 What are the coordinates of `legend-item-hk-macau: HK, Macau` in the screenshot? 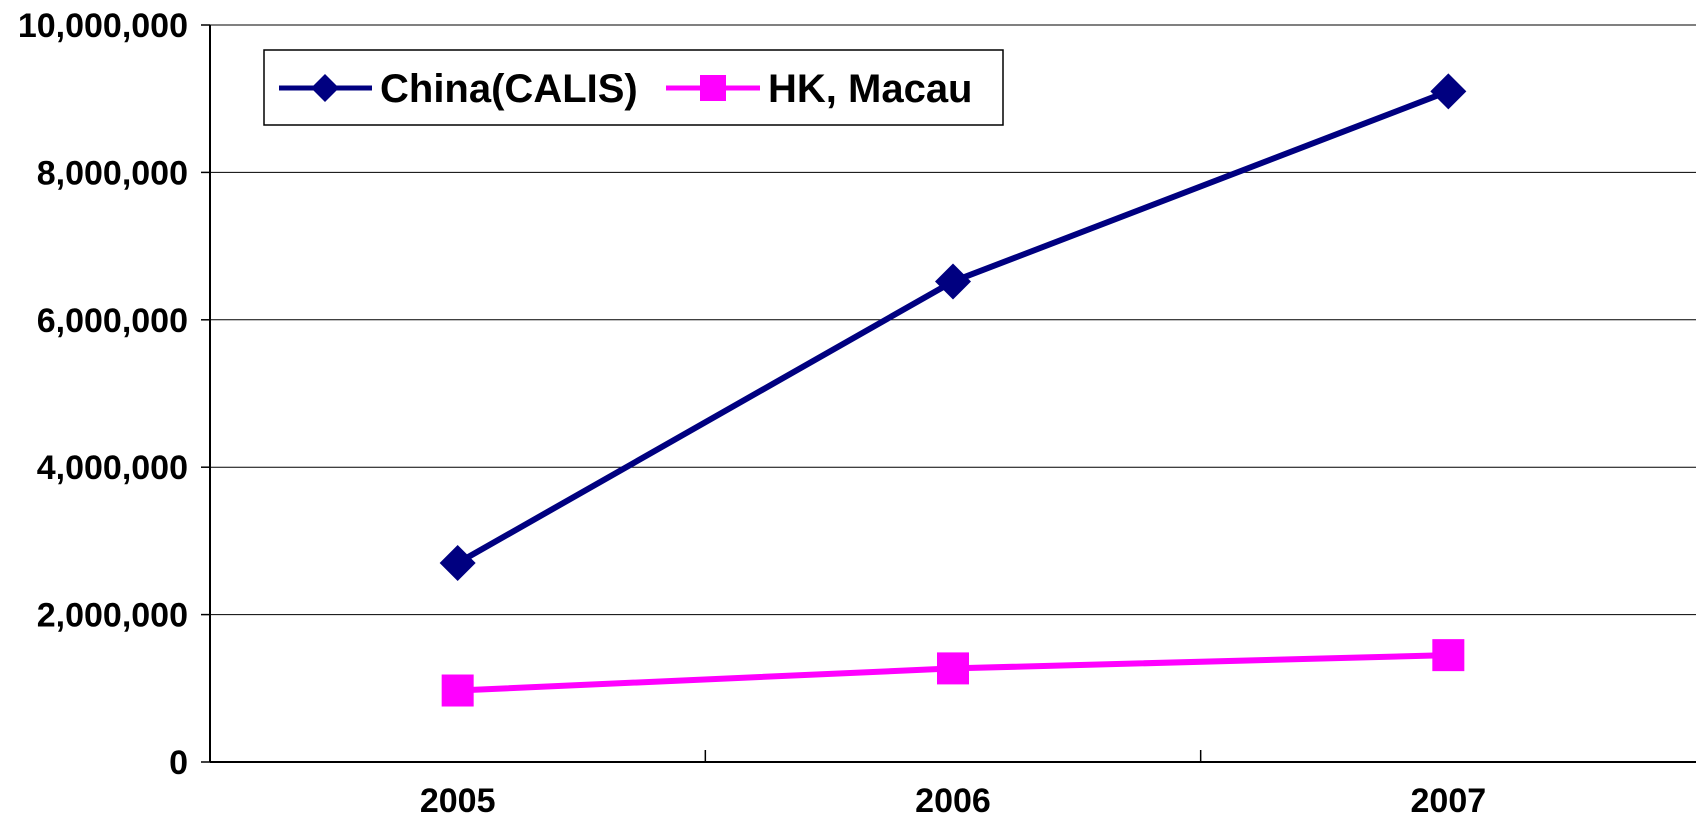 It's located at (819, 89).